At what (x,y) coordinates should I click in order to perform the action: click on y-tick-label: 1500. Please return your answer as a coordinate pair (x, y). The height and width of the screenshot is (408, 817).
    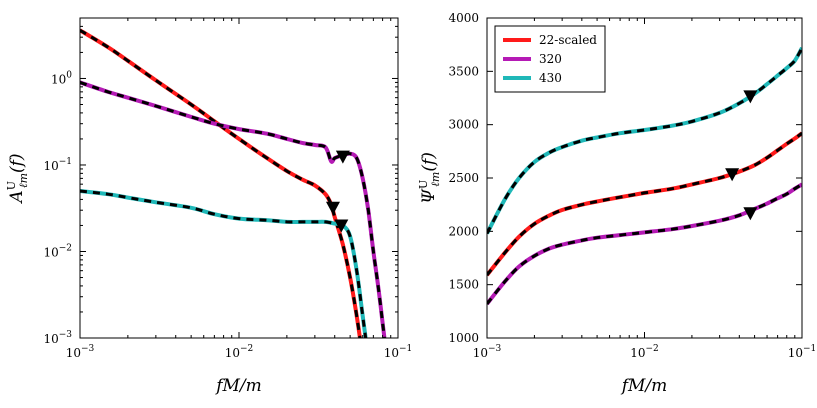
    Looking at the image, I should click on (463, 285).